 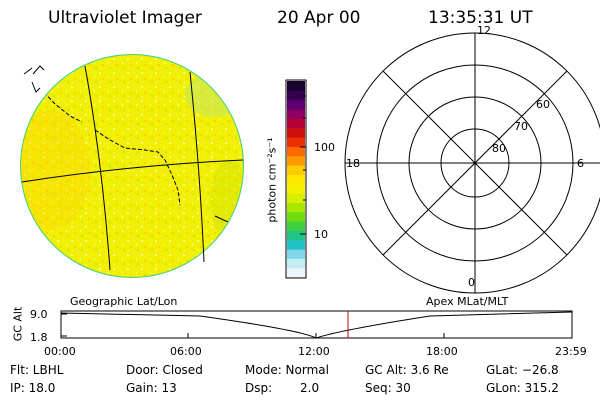 What do you see at coordinates (388, 388) in the screenshot?
I see `footer-seq: Seq: 30` at bounding box center [388, 388].